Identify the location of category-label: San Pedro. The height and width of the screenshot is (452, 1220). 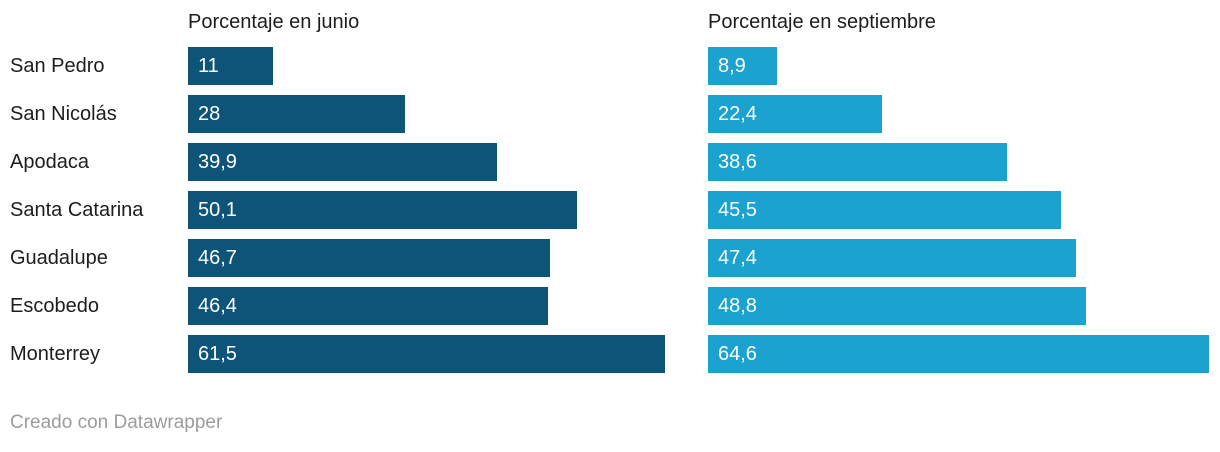
(57, 66).